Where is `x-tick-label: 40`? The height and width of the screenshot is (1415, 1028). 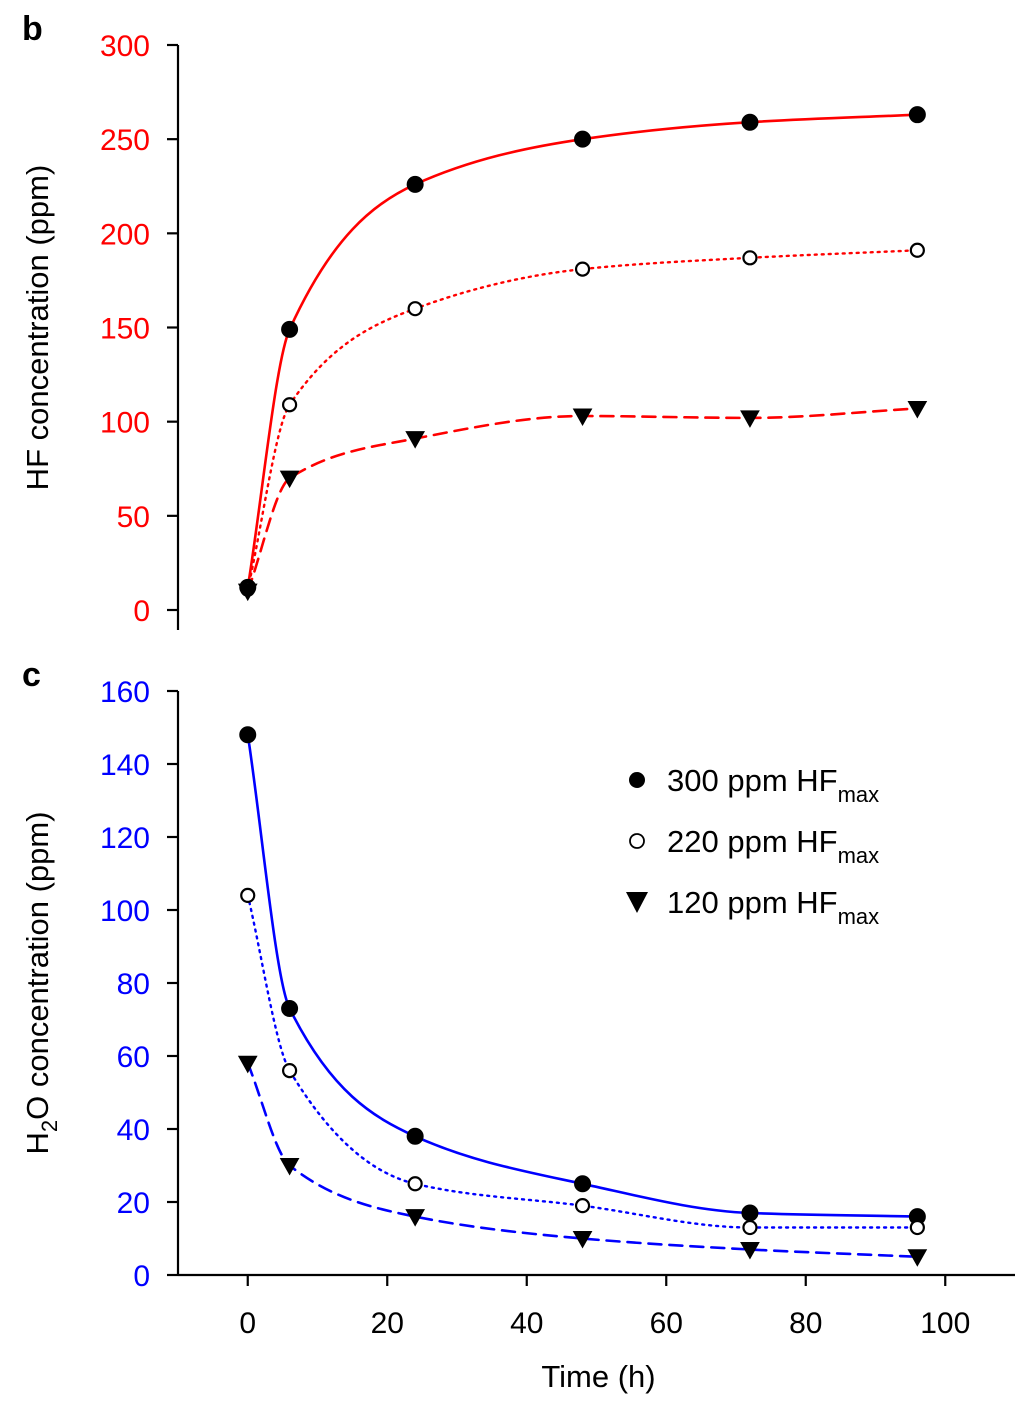 x-tick-label: 40 is located at coordinates (526, 1323).